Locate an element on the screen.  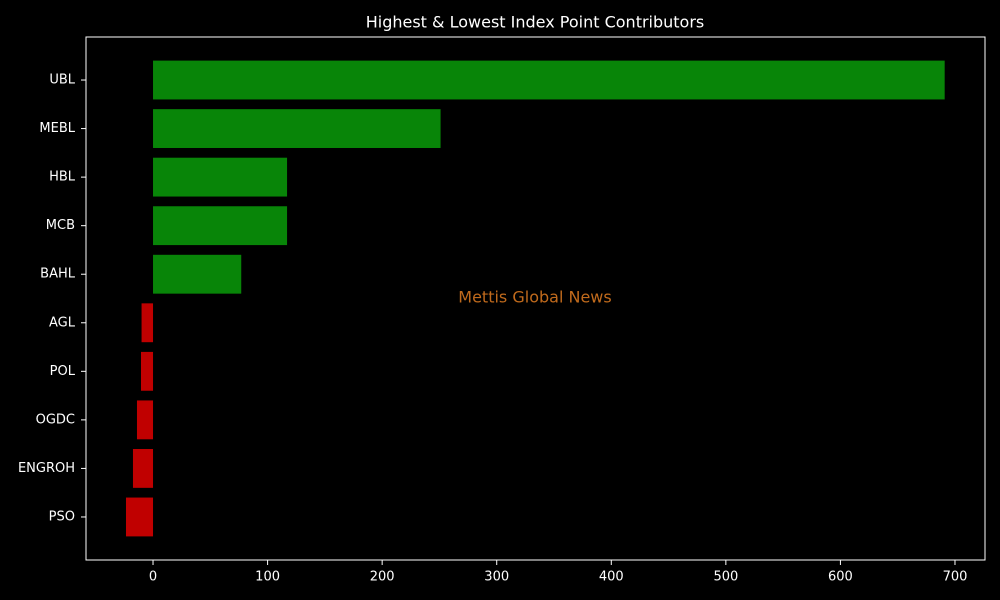
x-tick-label: 100 is located at coordinates (267, 577).